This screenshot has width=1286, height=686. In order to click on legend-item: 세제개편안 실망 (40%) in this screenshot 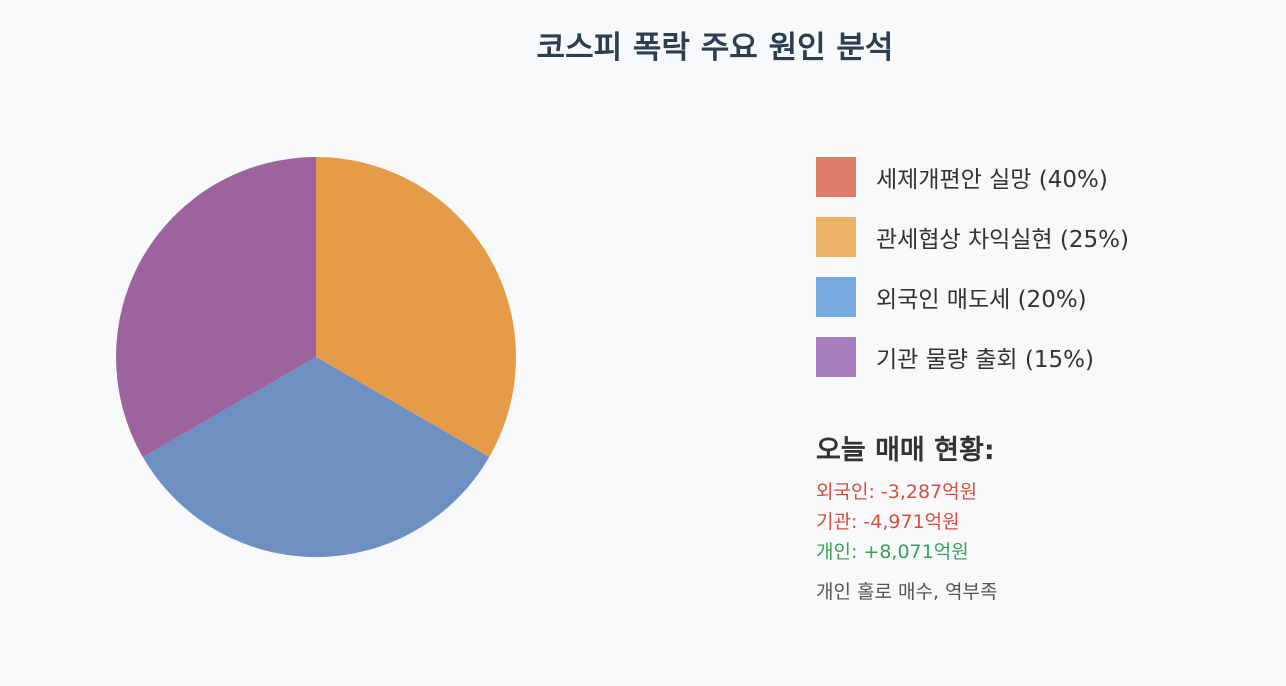, I will do `click(972, 177)`.